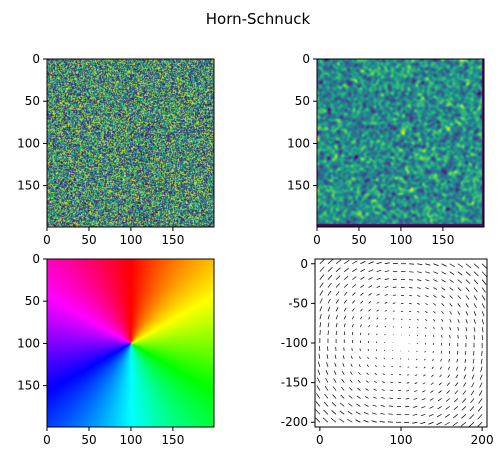 The width and height of the screenshot is (504, 461). I want to click on warped-image-frame, so click(400, 143).